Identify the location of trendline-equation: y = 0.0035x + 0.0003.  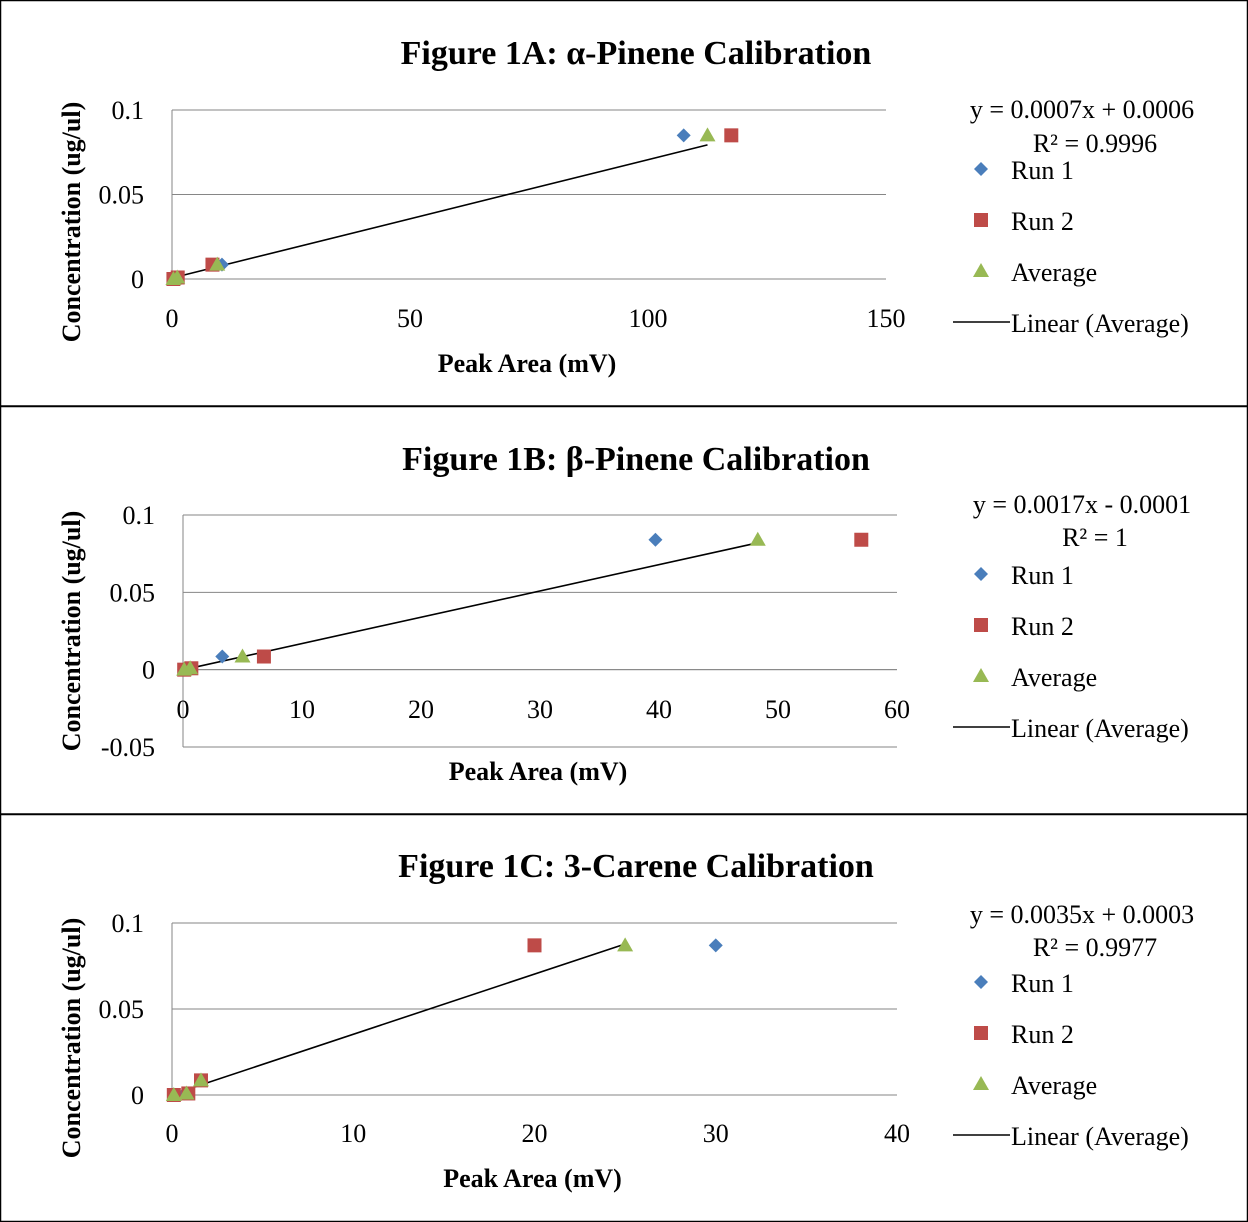
(1082, 914).